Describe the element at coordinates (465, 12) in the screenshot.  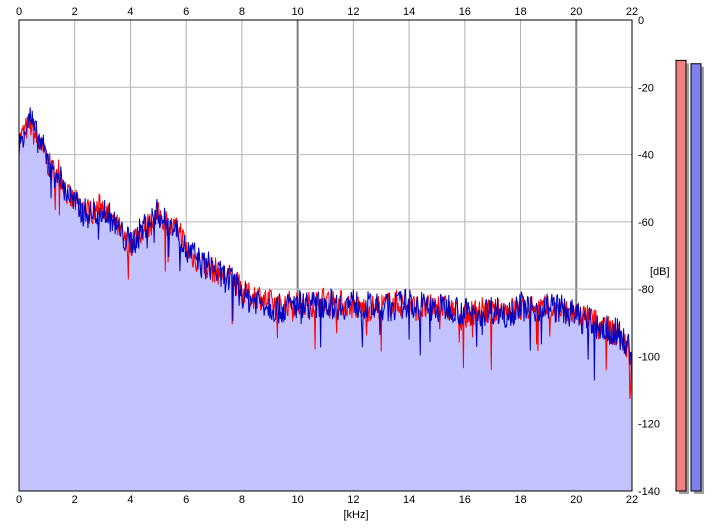
I see `x-tick-label-top: 16` at that location.